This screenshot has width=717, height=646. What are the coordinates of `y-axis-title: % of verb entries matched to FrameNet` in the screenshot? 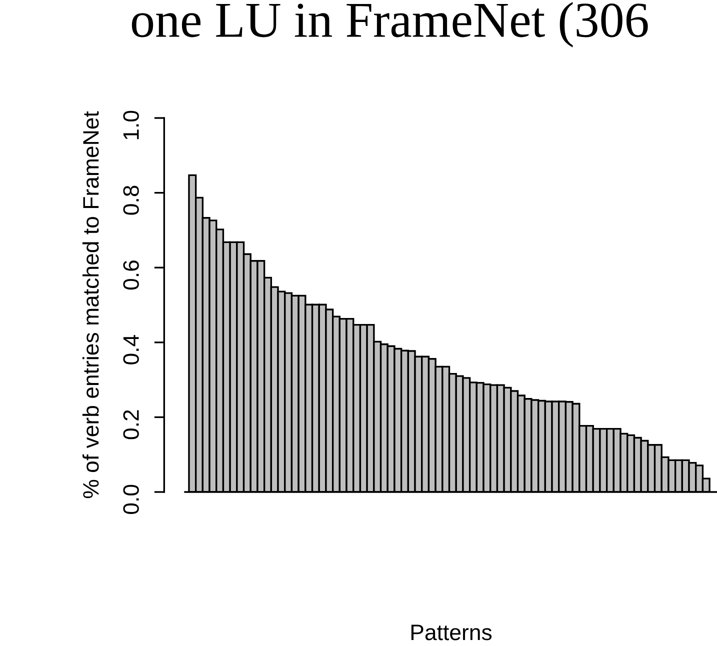 It's located at (90, 304).